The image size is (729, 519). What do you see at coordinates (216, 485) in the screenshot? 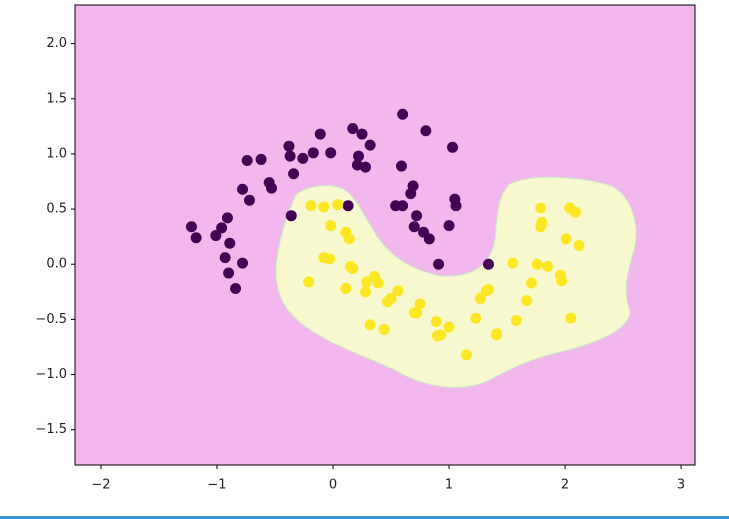
I see `x-tick-label: −1` at bounding box center [216, 485].